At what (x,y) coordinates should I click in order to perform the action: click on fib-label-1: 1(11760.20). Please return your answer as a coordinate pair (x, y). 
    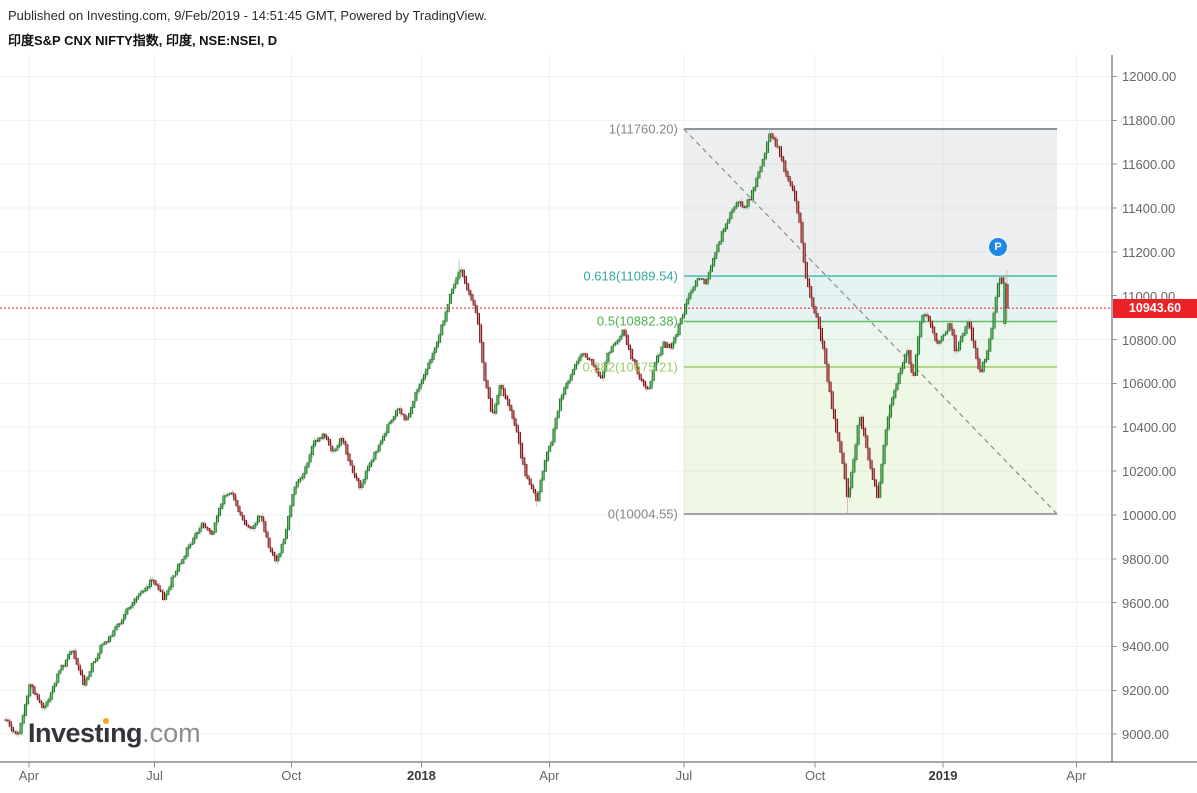
    Looking at the image, I should click on (643, 129).